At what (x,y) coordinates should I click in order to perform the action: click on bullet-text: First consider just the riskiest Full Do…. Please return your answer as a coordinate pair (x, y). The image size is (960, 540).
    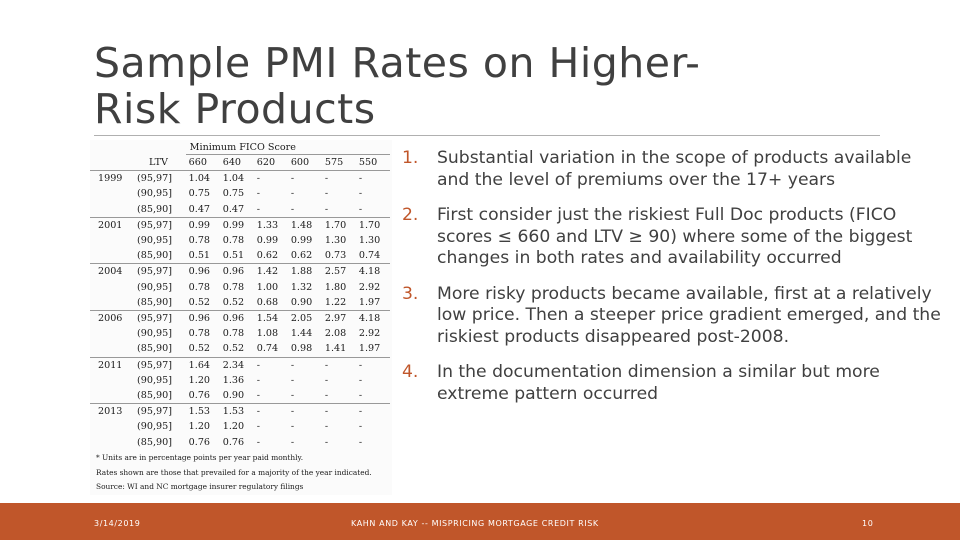
    Looking at the image, I should click on (675, 236).